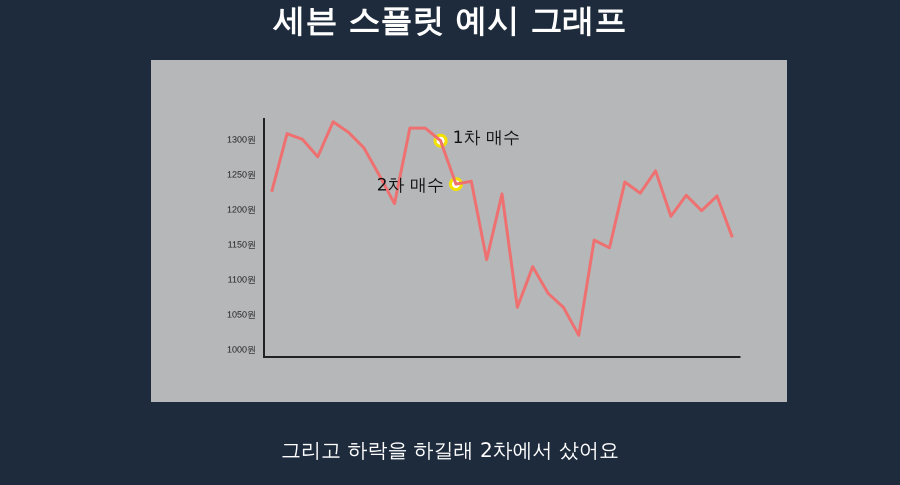 This screenshot has width=900, height=485. I want to click on series-label: 2차 매수, so click(410, 186).